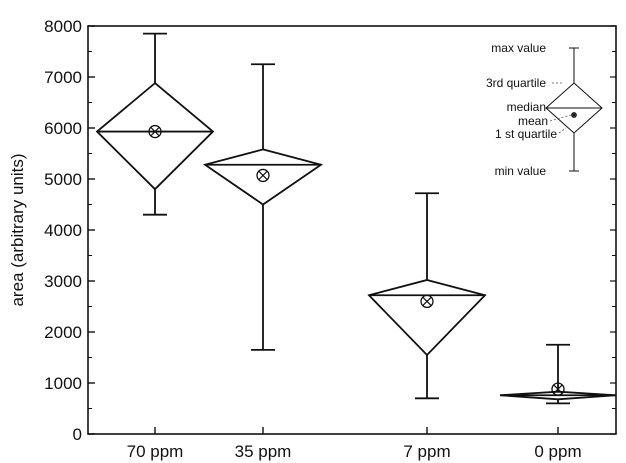 The height and width of the screenshot is (463, 626). I want to click on y-tick-label: 5000, so click(63, 179).